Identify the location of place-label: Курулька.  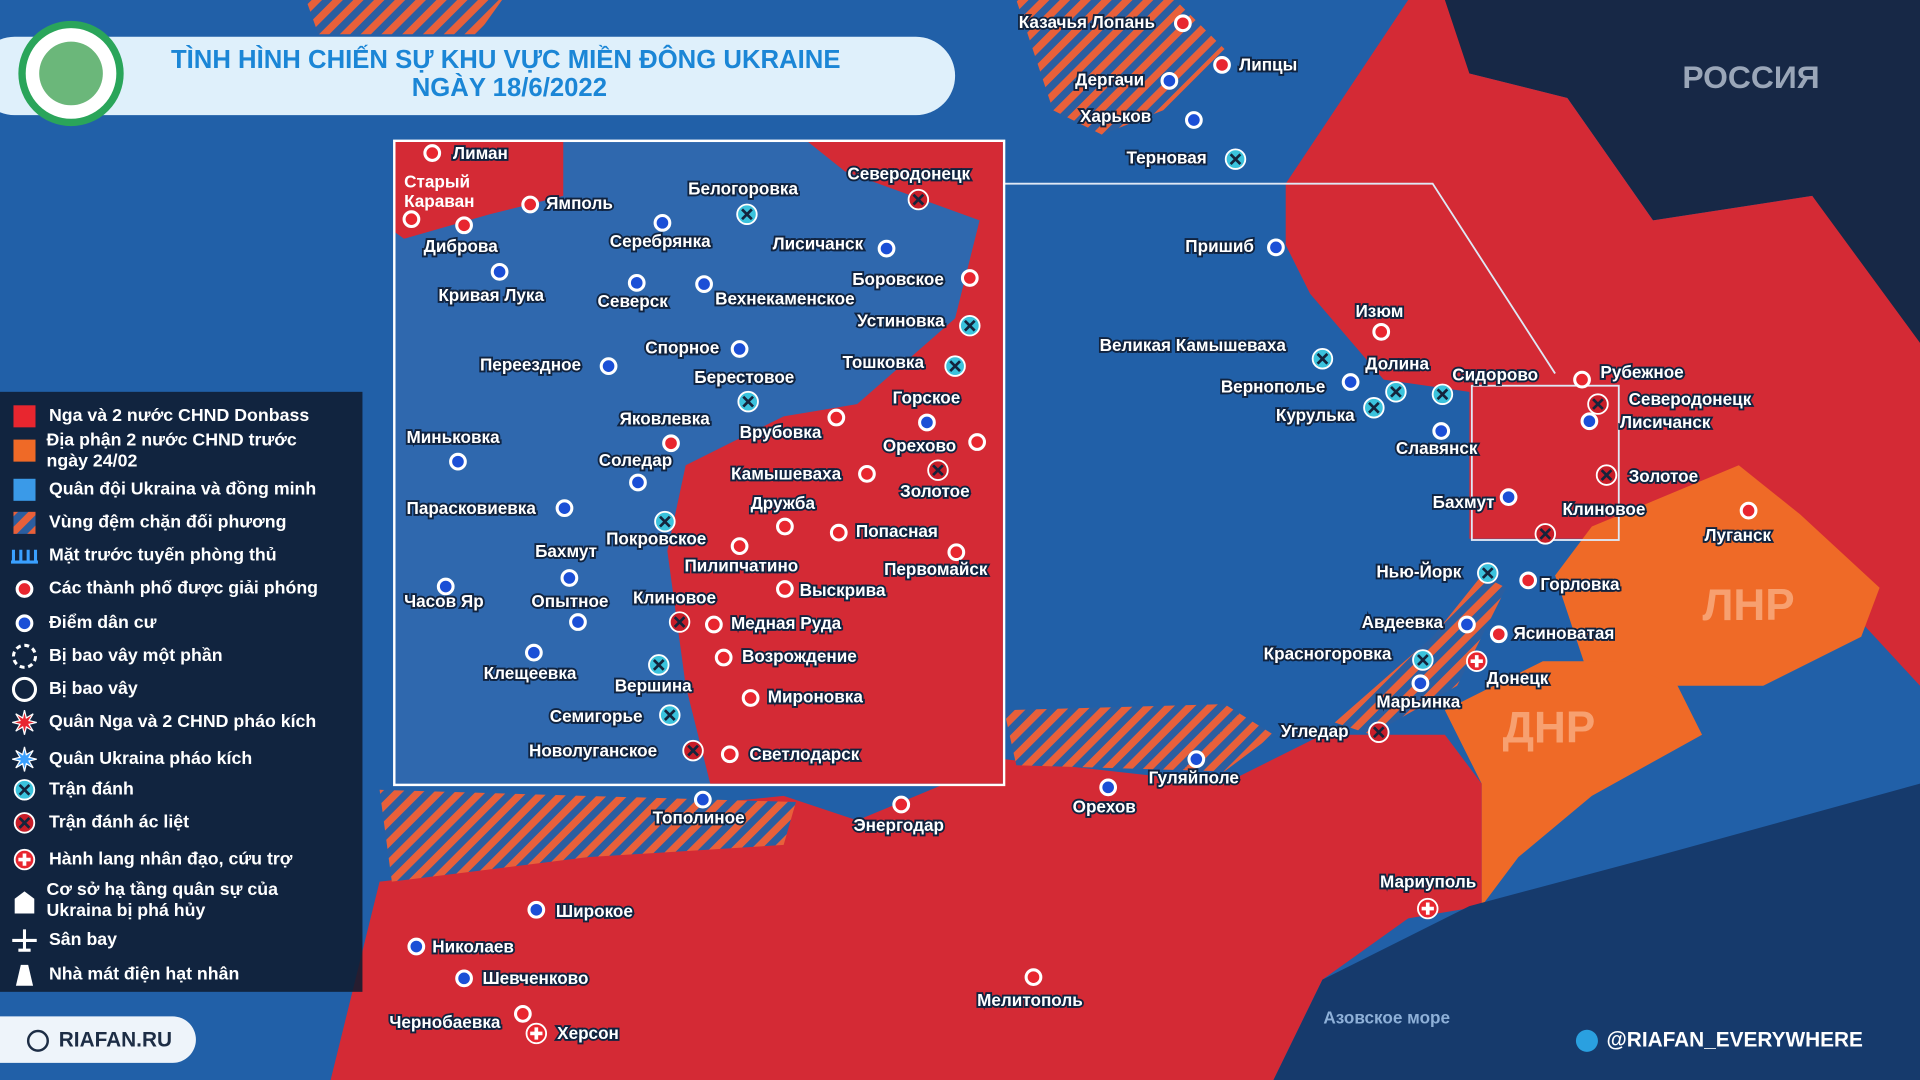
(1315, 415).